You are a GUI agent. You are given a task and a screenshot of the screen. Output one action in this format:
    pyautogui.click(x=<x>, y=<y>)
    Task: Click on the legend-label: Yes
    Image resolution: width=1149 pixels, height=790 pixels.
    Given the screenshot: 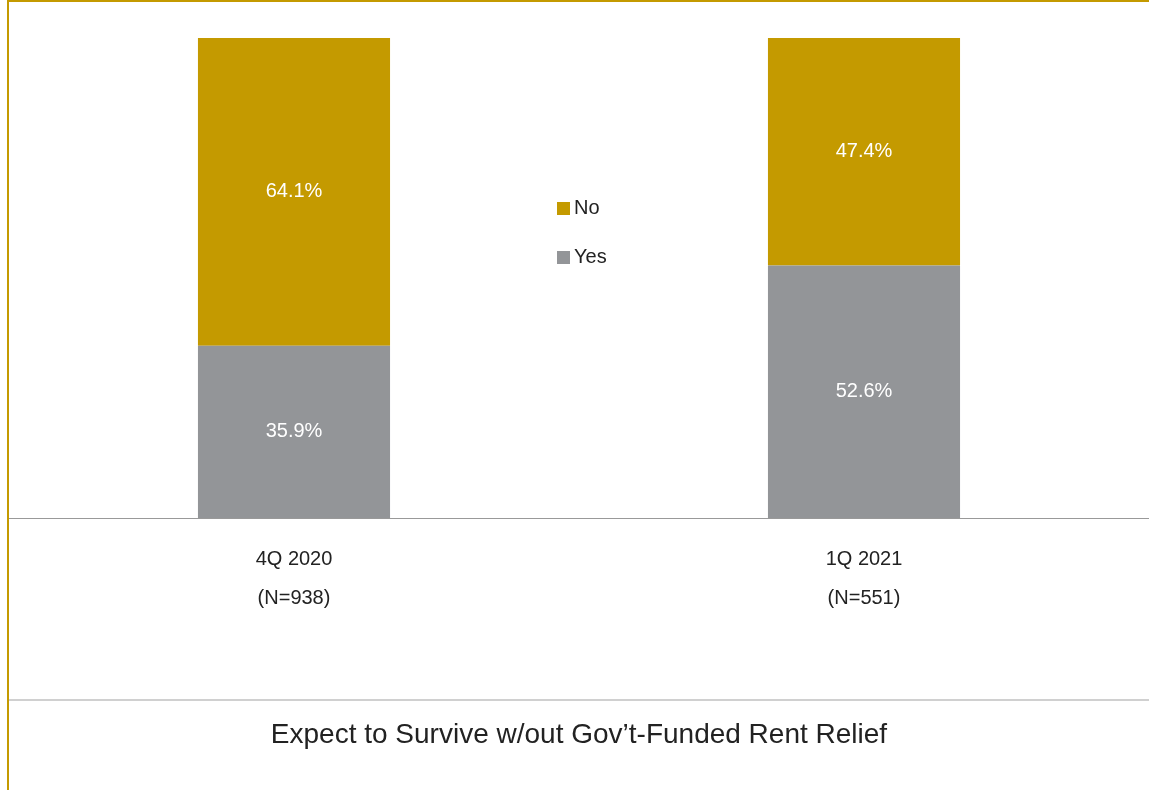 What is the action you would take?
    pyautogui.click(x=590, y=255)
    